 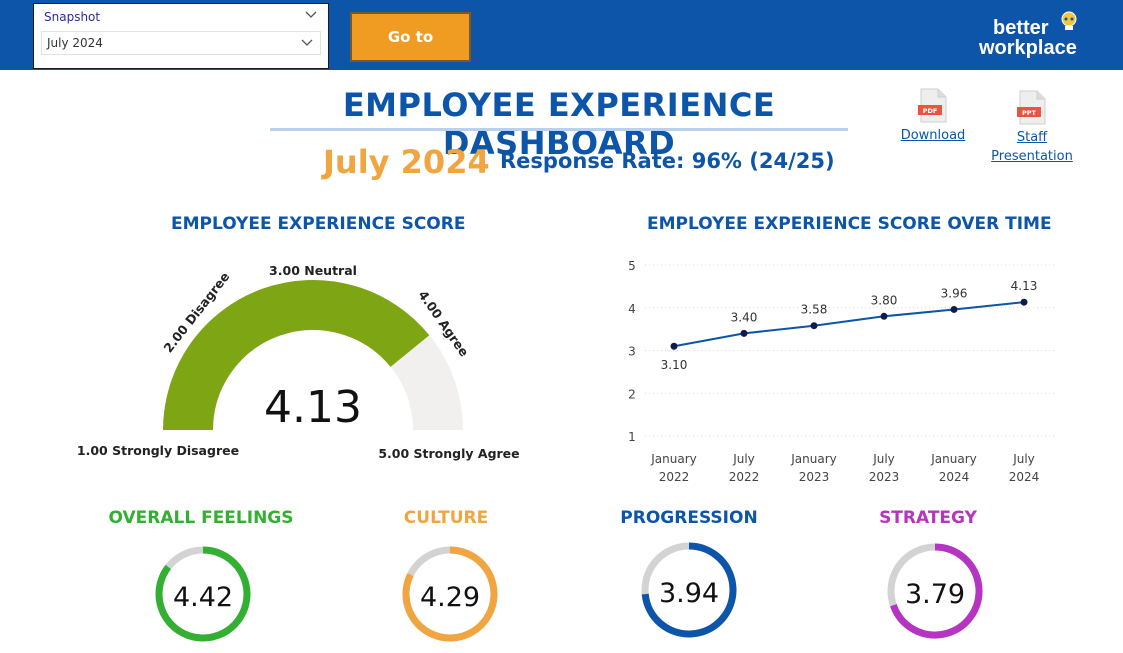 I want to click on lightbulb-icon, so click(x=1069, y=20).